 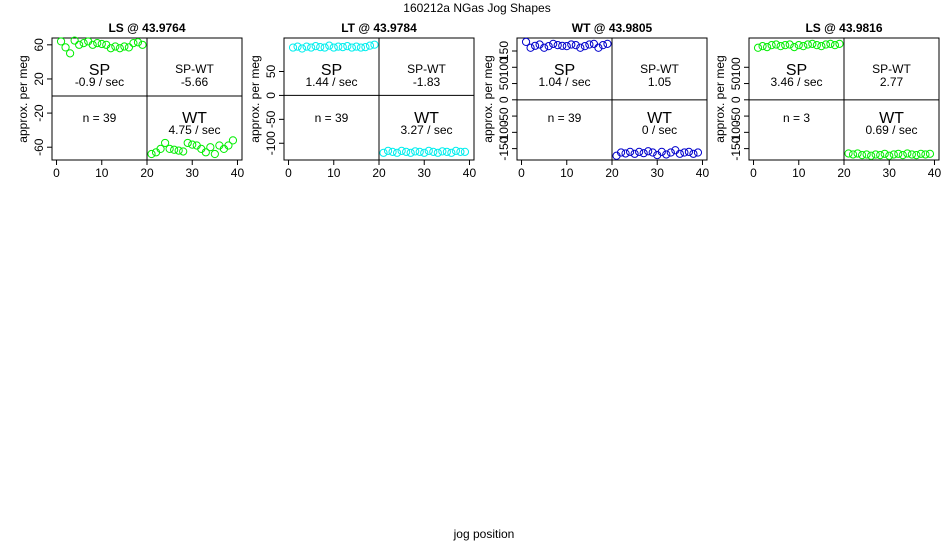 What do you see at coordinates (659, 69) in the screenshot?
I see `quadrant-spwt-label: SP-WT` at bounding box center [659, 69].